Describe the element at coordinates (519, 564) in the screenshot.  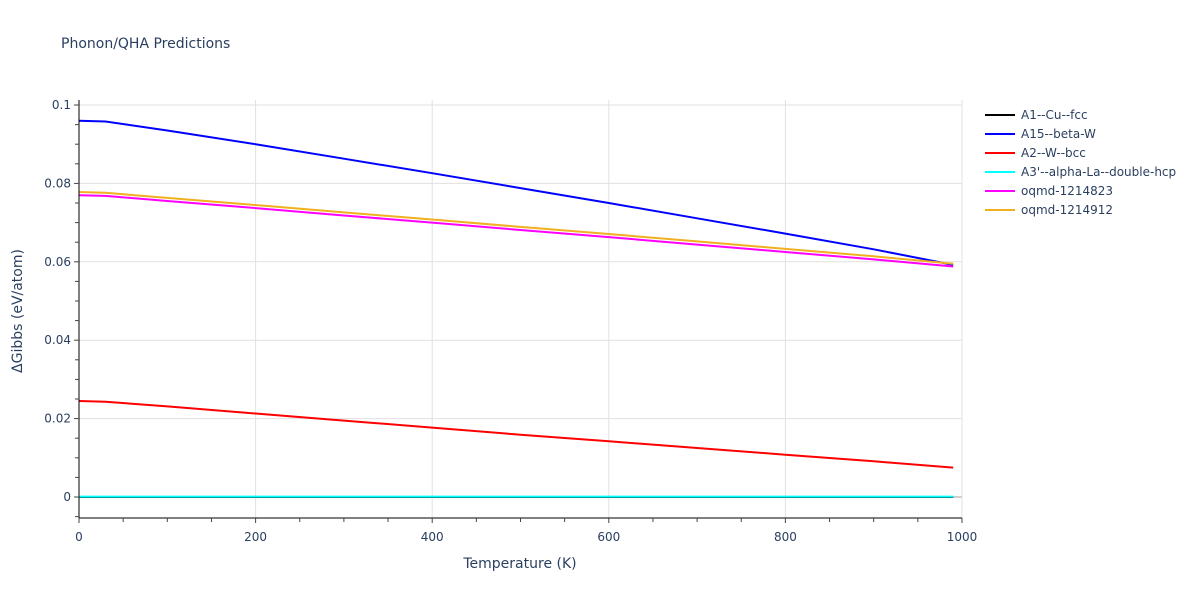
I see `x-axis-title: Temperature (K)` at that location.